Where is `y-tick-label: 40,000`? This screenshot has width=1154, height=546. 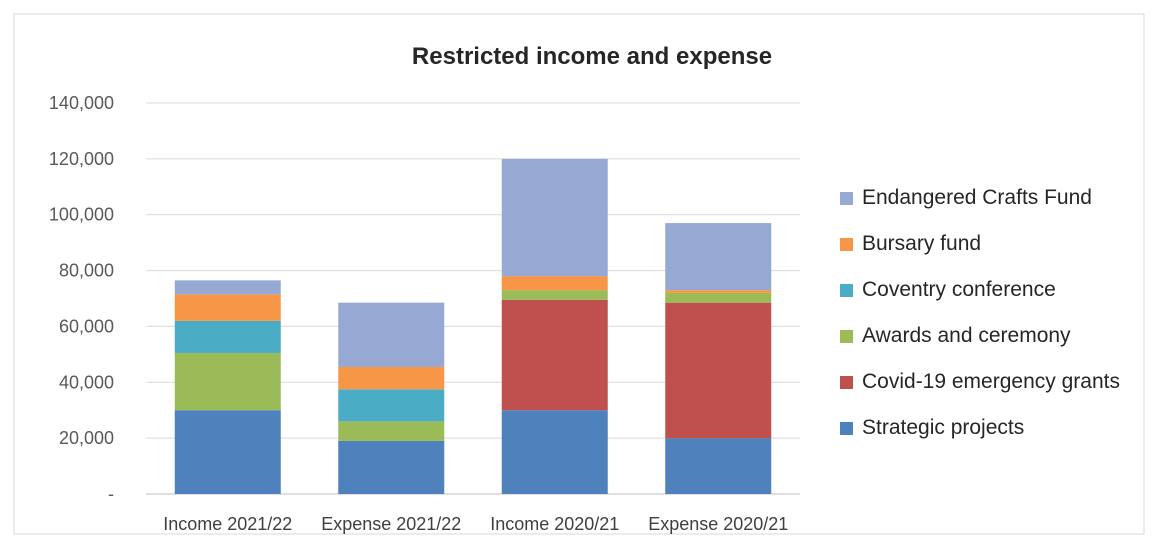
y-tick-label: 40,000 is located at coordinates (86, 382).